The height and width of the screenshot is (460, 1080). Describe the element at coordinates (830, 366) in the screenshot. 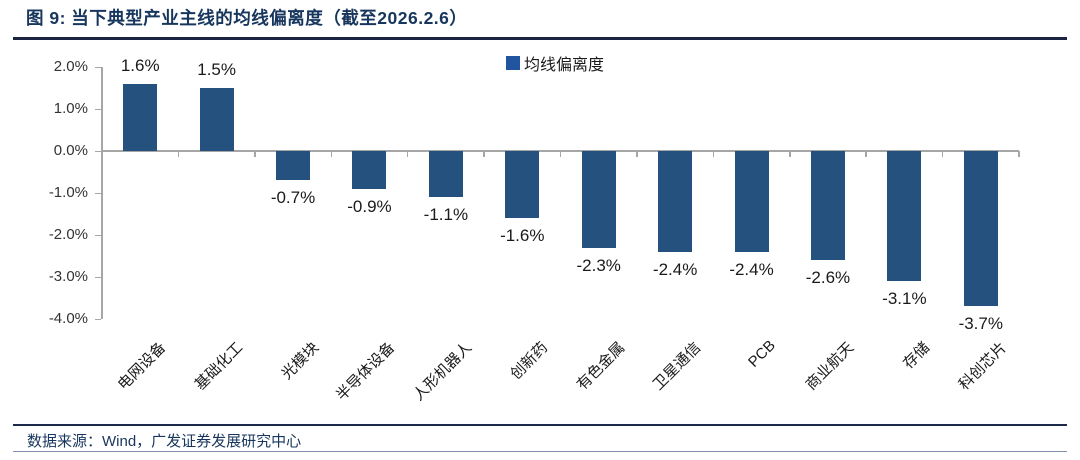

I see `category-label: 商业航天` at that location.